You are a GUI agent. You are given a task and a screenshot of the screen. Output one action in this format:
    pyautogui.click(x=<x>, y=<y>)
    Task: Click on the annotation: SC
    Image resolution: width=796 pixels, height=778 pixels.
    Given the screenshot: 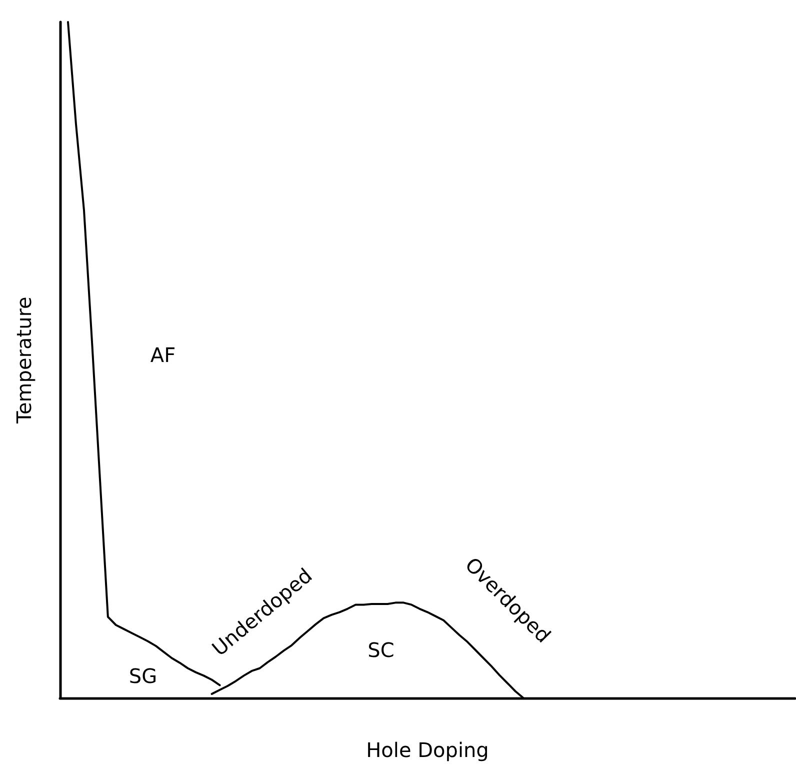 What is the action you would take?
    pyautogui.click(x=381, y=650)
    